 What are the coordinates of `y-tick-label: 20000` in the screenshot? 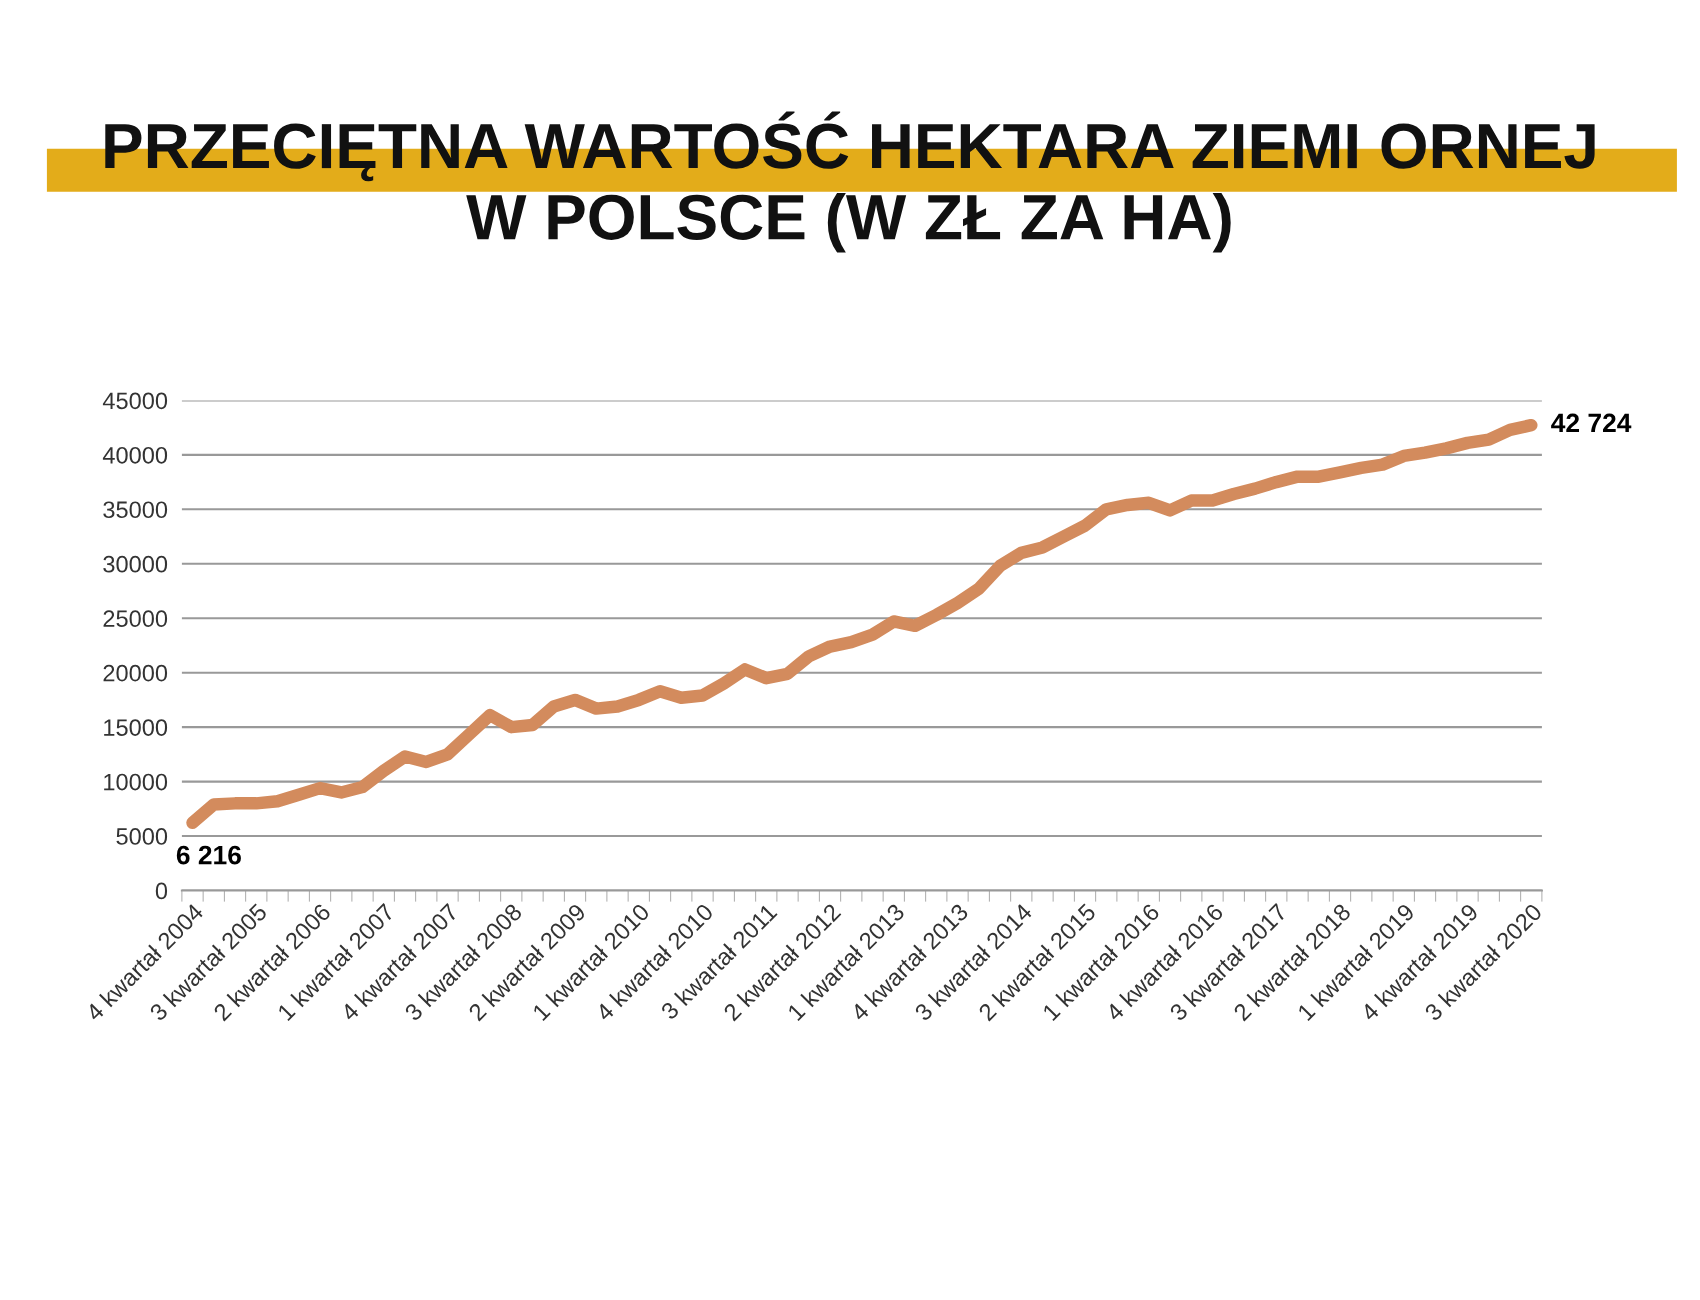 It's located at (135, 673).